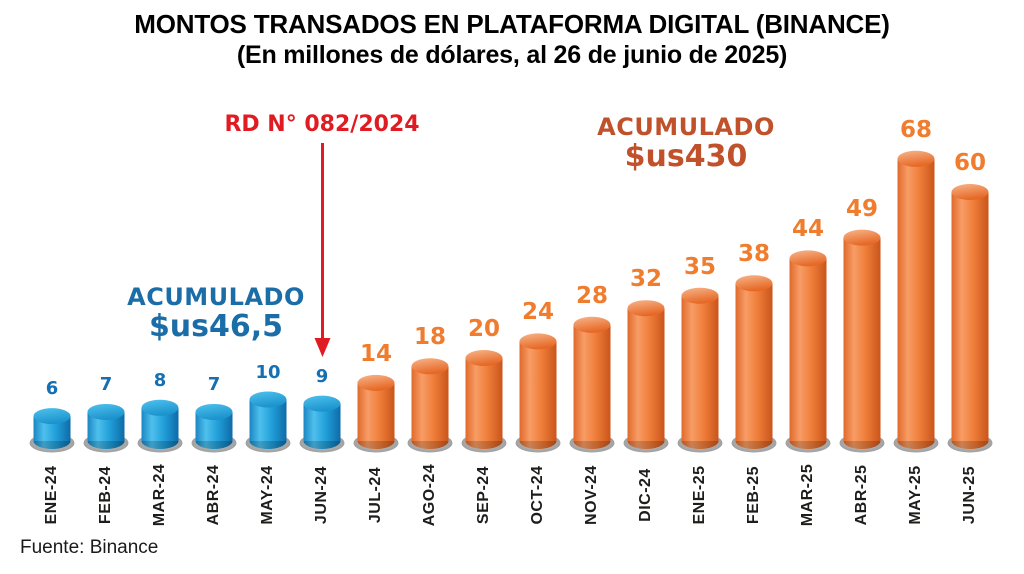 This screenshot has width=1024, height=574. I want to click on annotation-rd-label: RD N° 082/2024, so click(322, 124).